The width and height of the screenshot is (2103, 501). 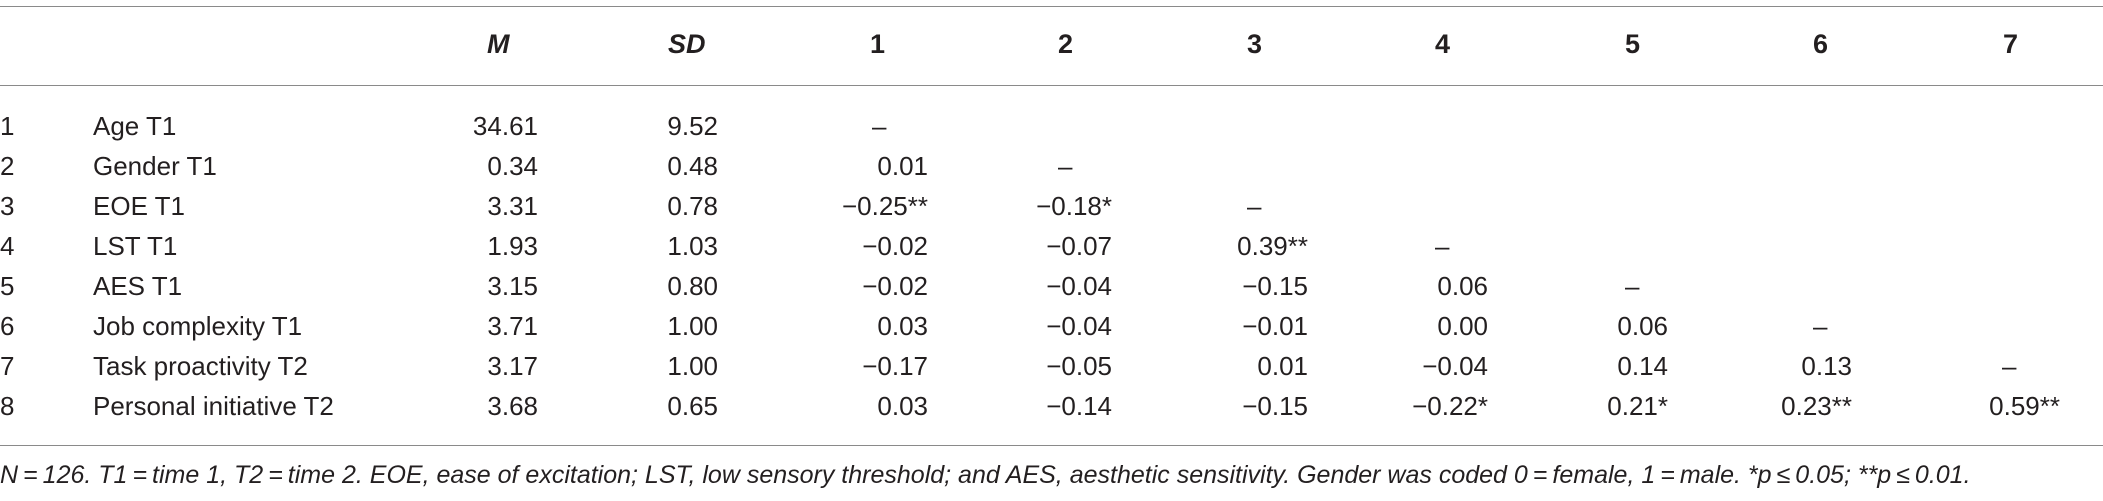 I want to click on correlation-cell-col-4: −0.22*, so click(x=1450, y=406).